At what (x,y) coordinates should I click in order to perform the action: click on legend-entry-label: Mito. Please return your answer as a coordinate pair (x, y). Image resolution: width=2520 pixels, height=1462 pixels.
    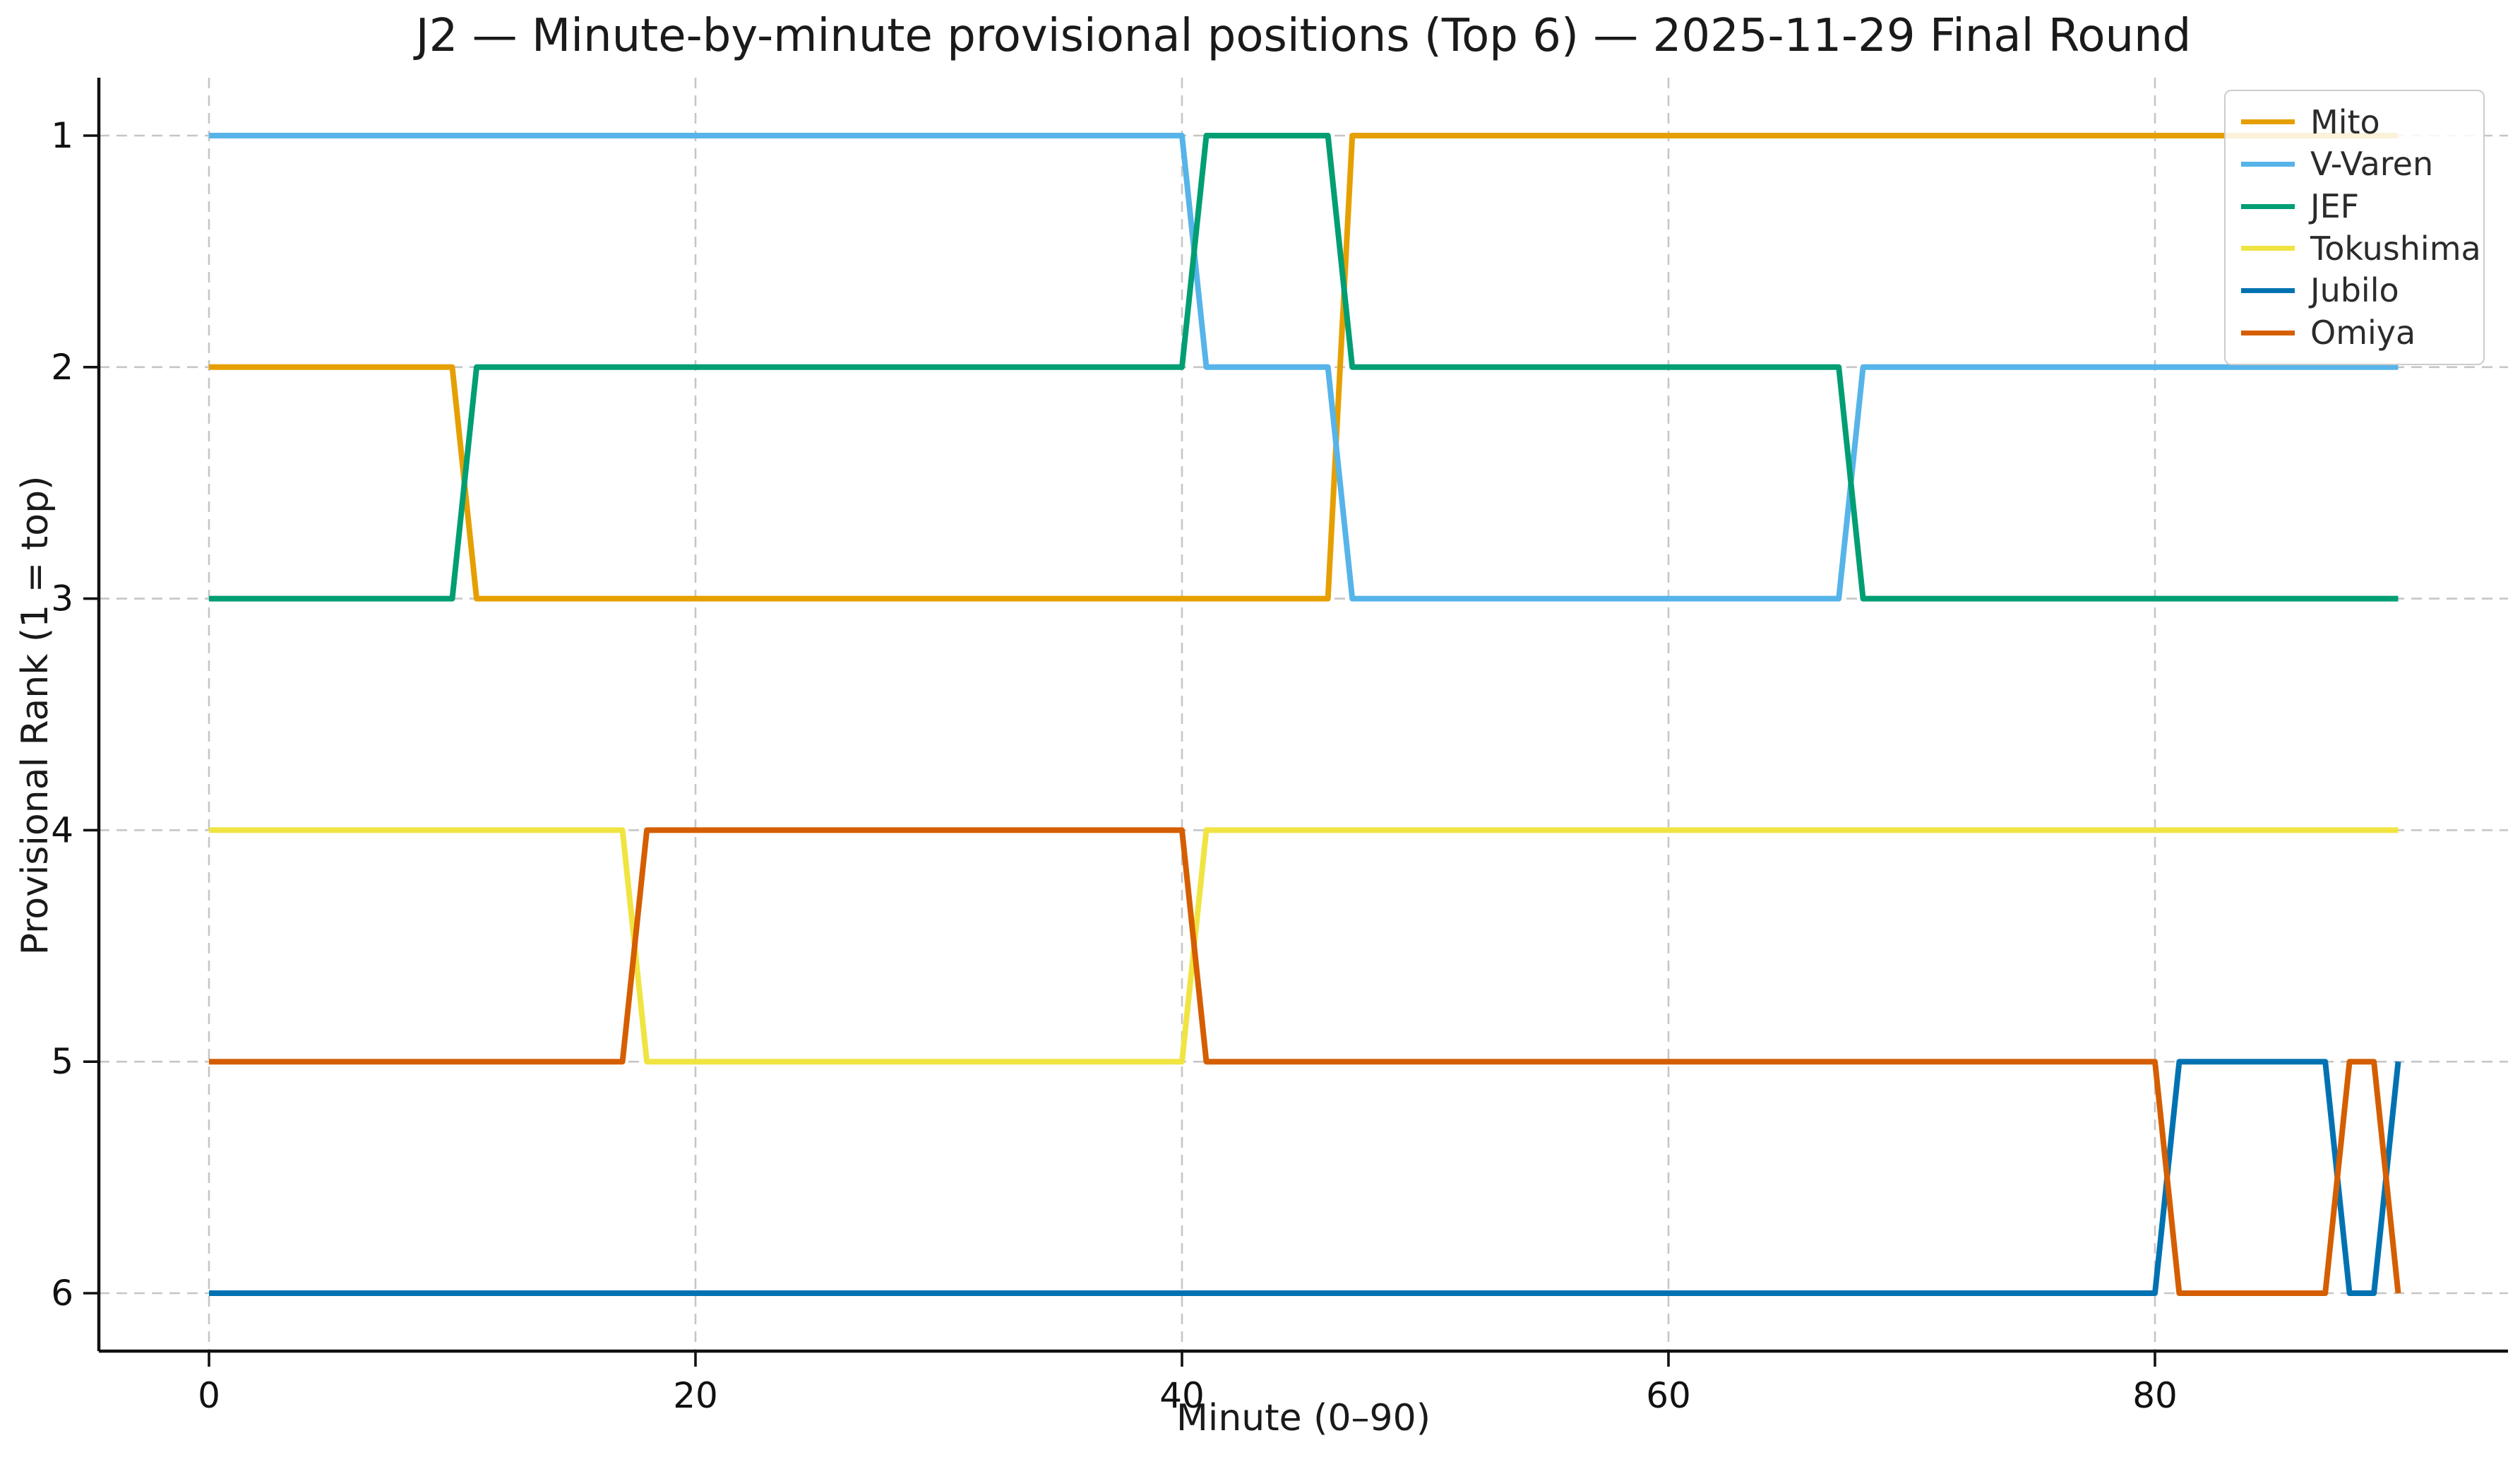
    Looking at the image, I should click on (2345, 121).